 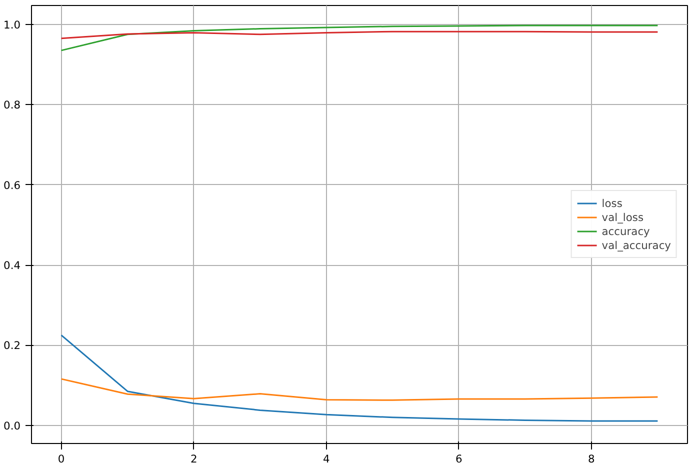 I want to click on x-tick-label: 2, so click(x=194, y=458).